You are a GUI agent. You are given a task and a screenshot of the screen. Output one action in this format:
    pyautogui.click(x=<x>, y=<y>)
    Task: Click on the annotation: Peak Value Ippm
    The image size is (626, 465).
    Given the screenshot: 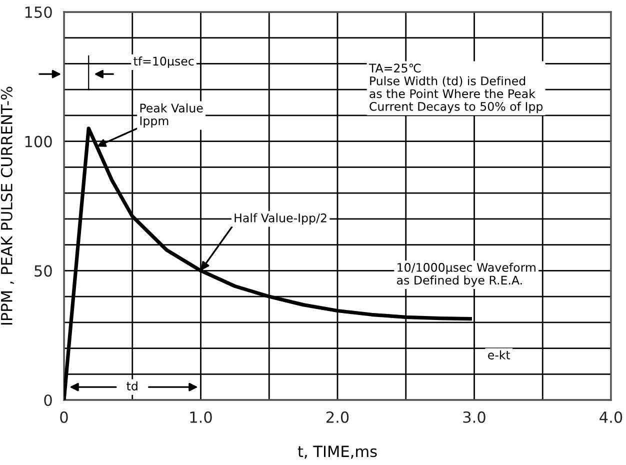 What is the action you would take?
    pyautogui.click(x=171, y=115)
    